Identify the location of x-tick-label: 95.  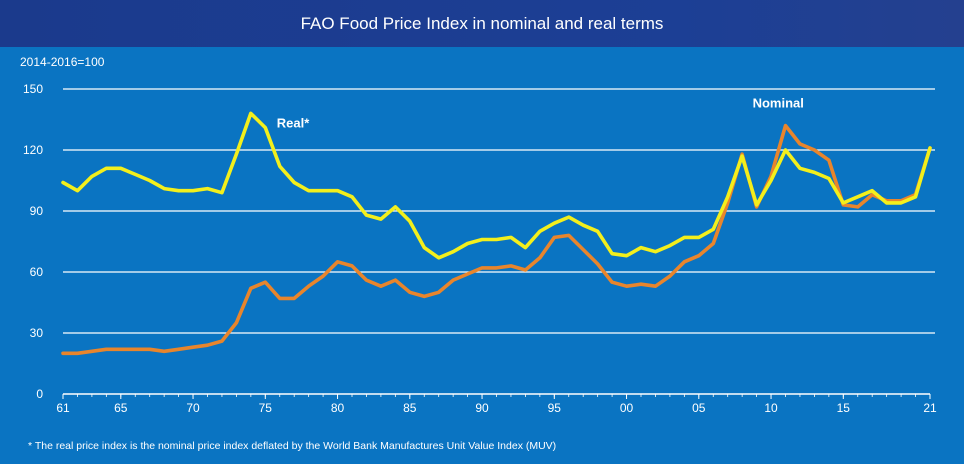
(555, 408).